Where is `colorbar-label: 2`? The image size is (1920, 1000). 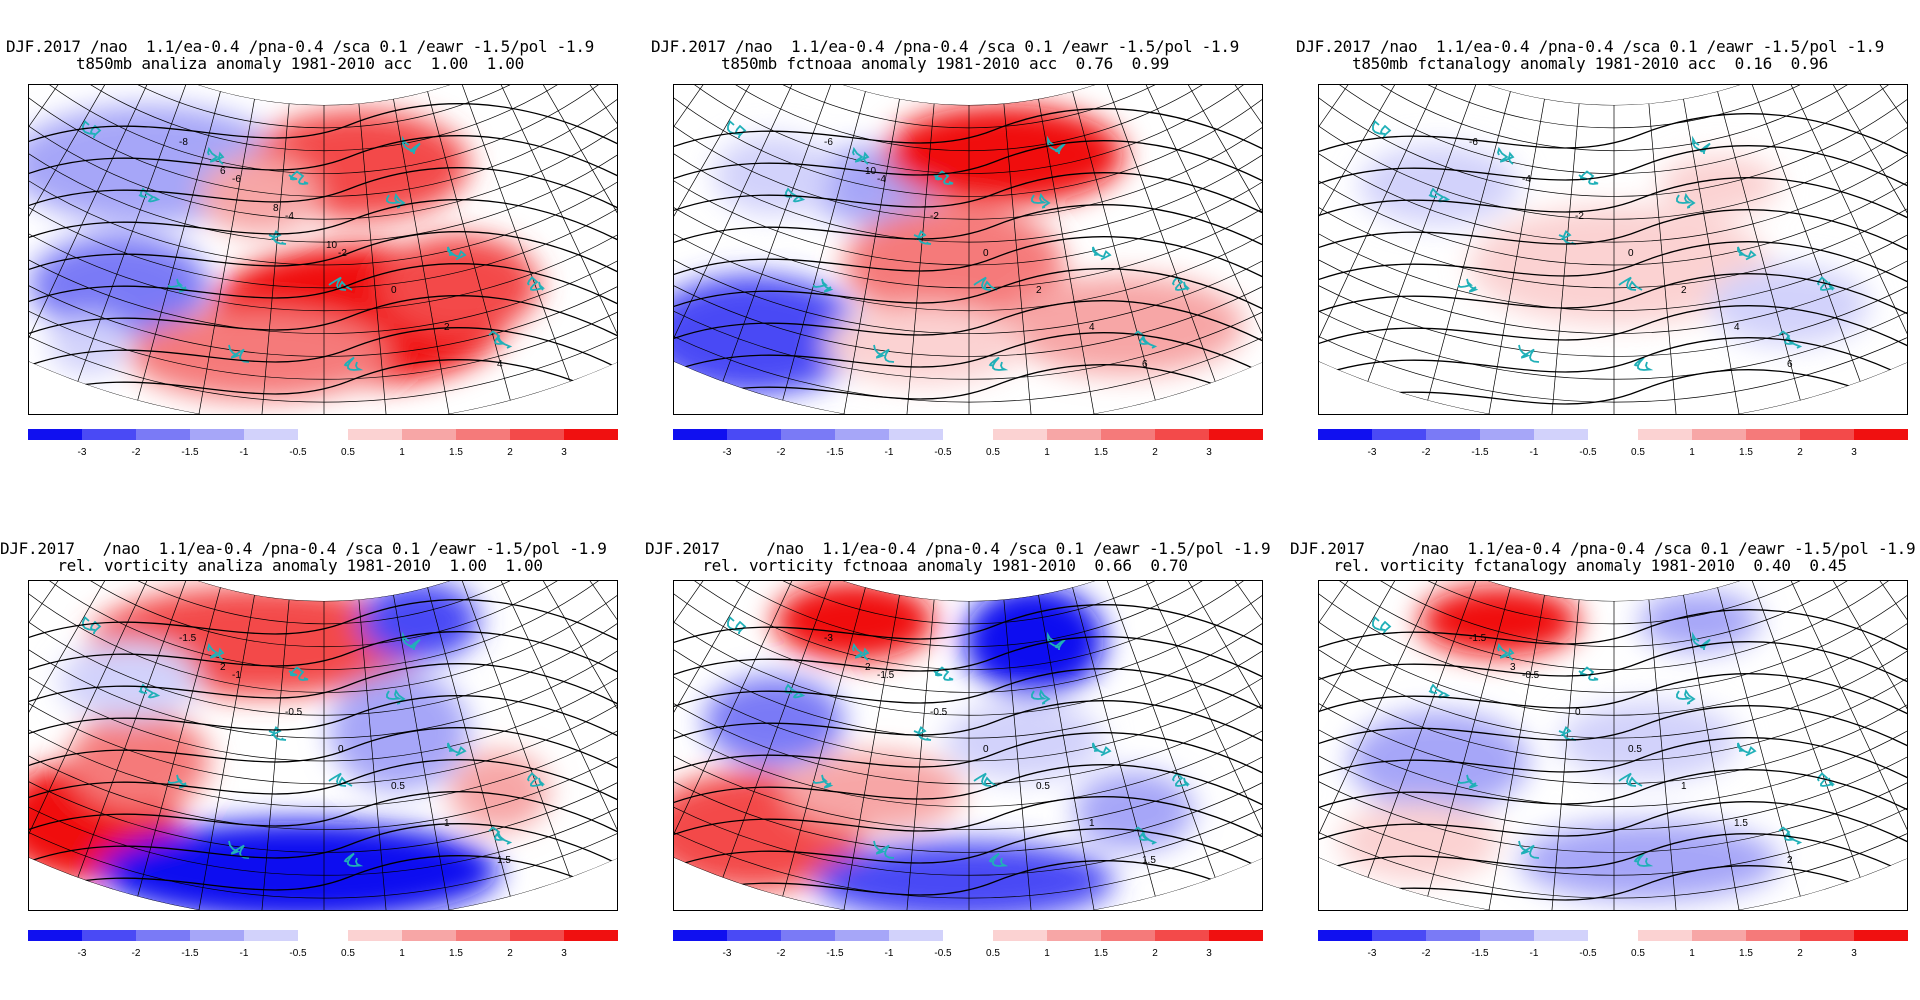 colorbar-label: 2 is located at coordinates (1155, 452).